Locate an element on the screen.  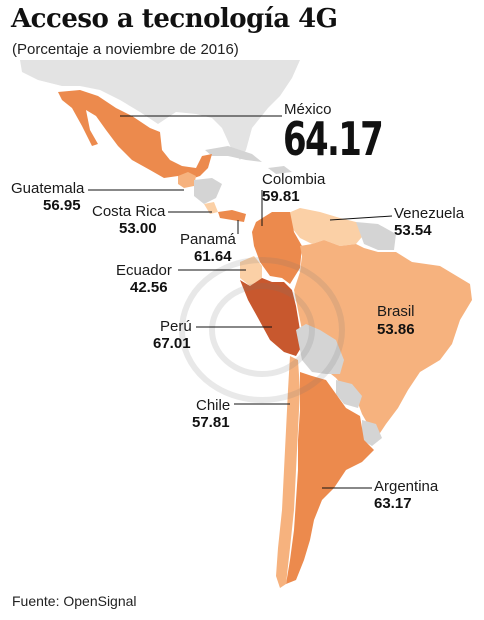
country-label-brasil: Brasil is located at coordinates (396, 311).